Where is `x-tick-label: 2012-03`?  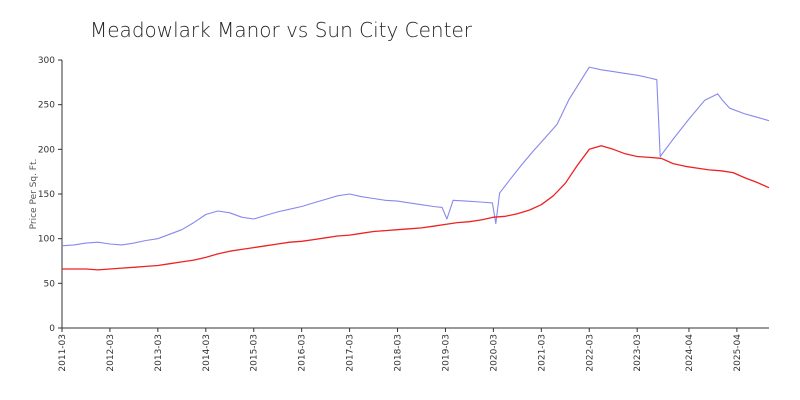
x-tick-label: 2012-03 is located at coordinates (111, 353).